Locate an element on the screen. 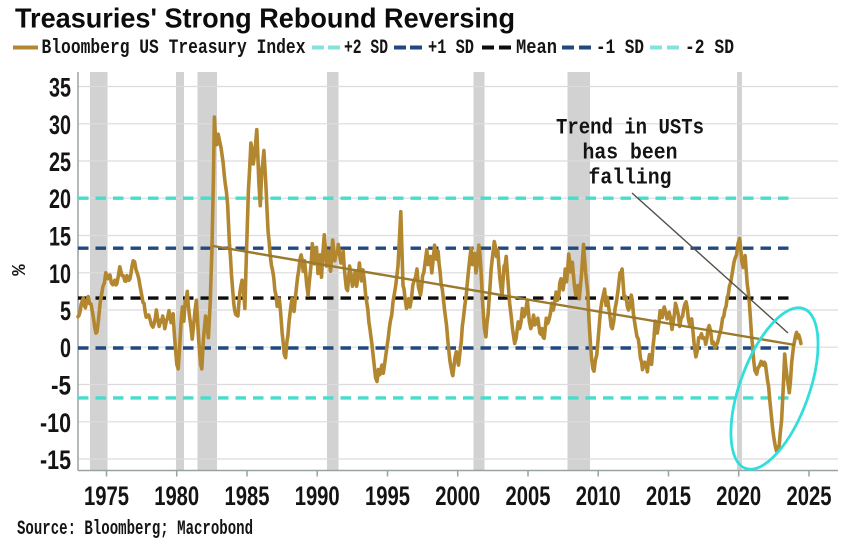 This screenshot has width=848, height=552. svg-text: 1995 is located at coordinates (387, 496).